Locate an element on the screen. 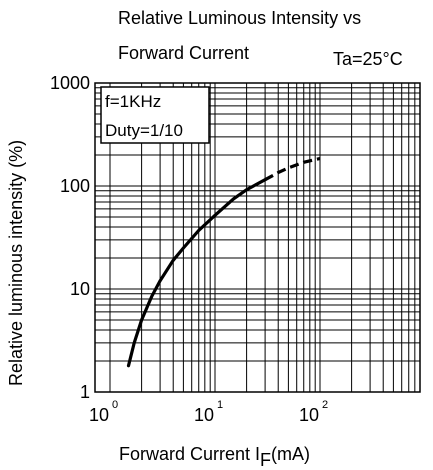 The height and width of the screenshot is (470, 433). y-axis-label: Relative luminous intensity (%) is located at coordinates (16, 263).